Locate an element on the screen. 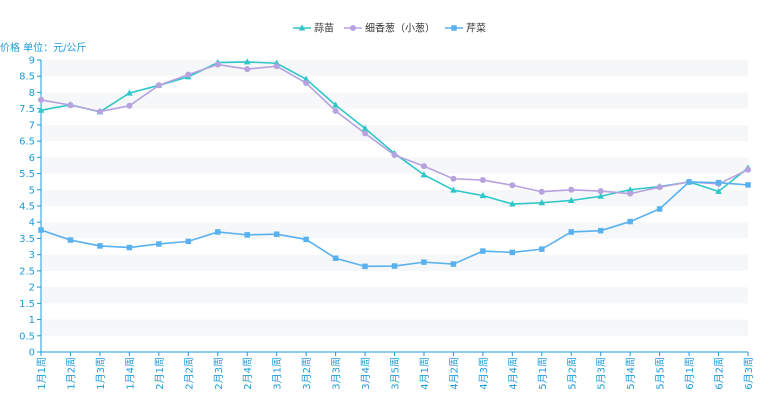  legend-label: 细香葱（小葱） is located at coordinates (400, 28).